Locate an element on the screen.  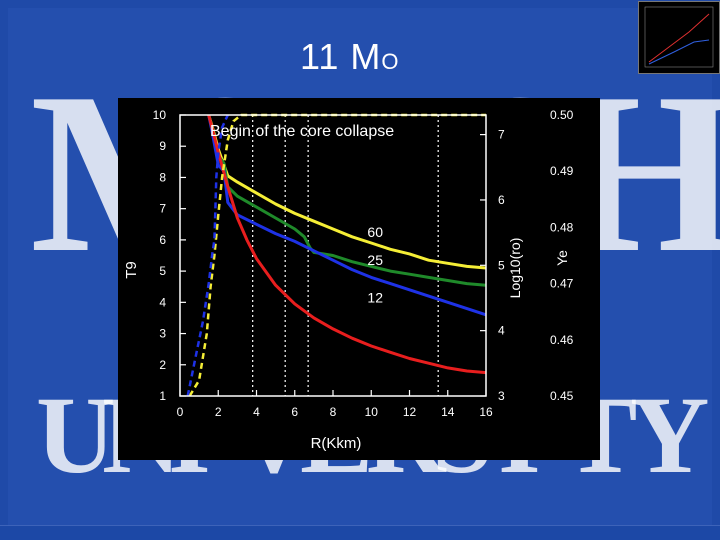
slide-title: 11 MO is located at coordinates (350, 57).